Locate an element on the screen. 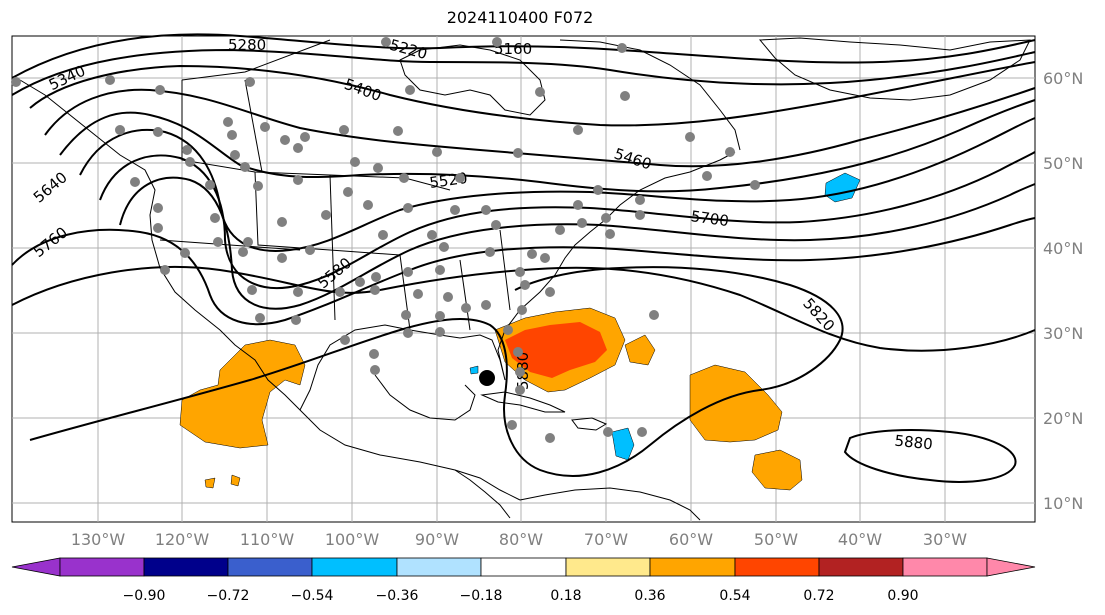  contour-label: 5700 is located at coordinates (710, 218).